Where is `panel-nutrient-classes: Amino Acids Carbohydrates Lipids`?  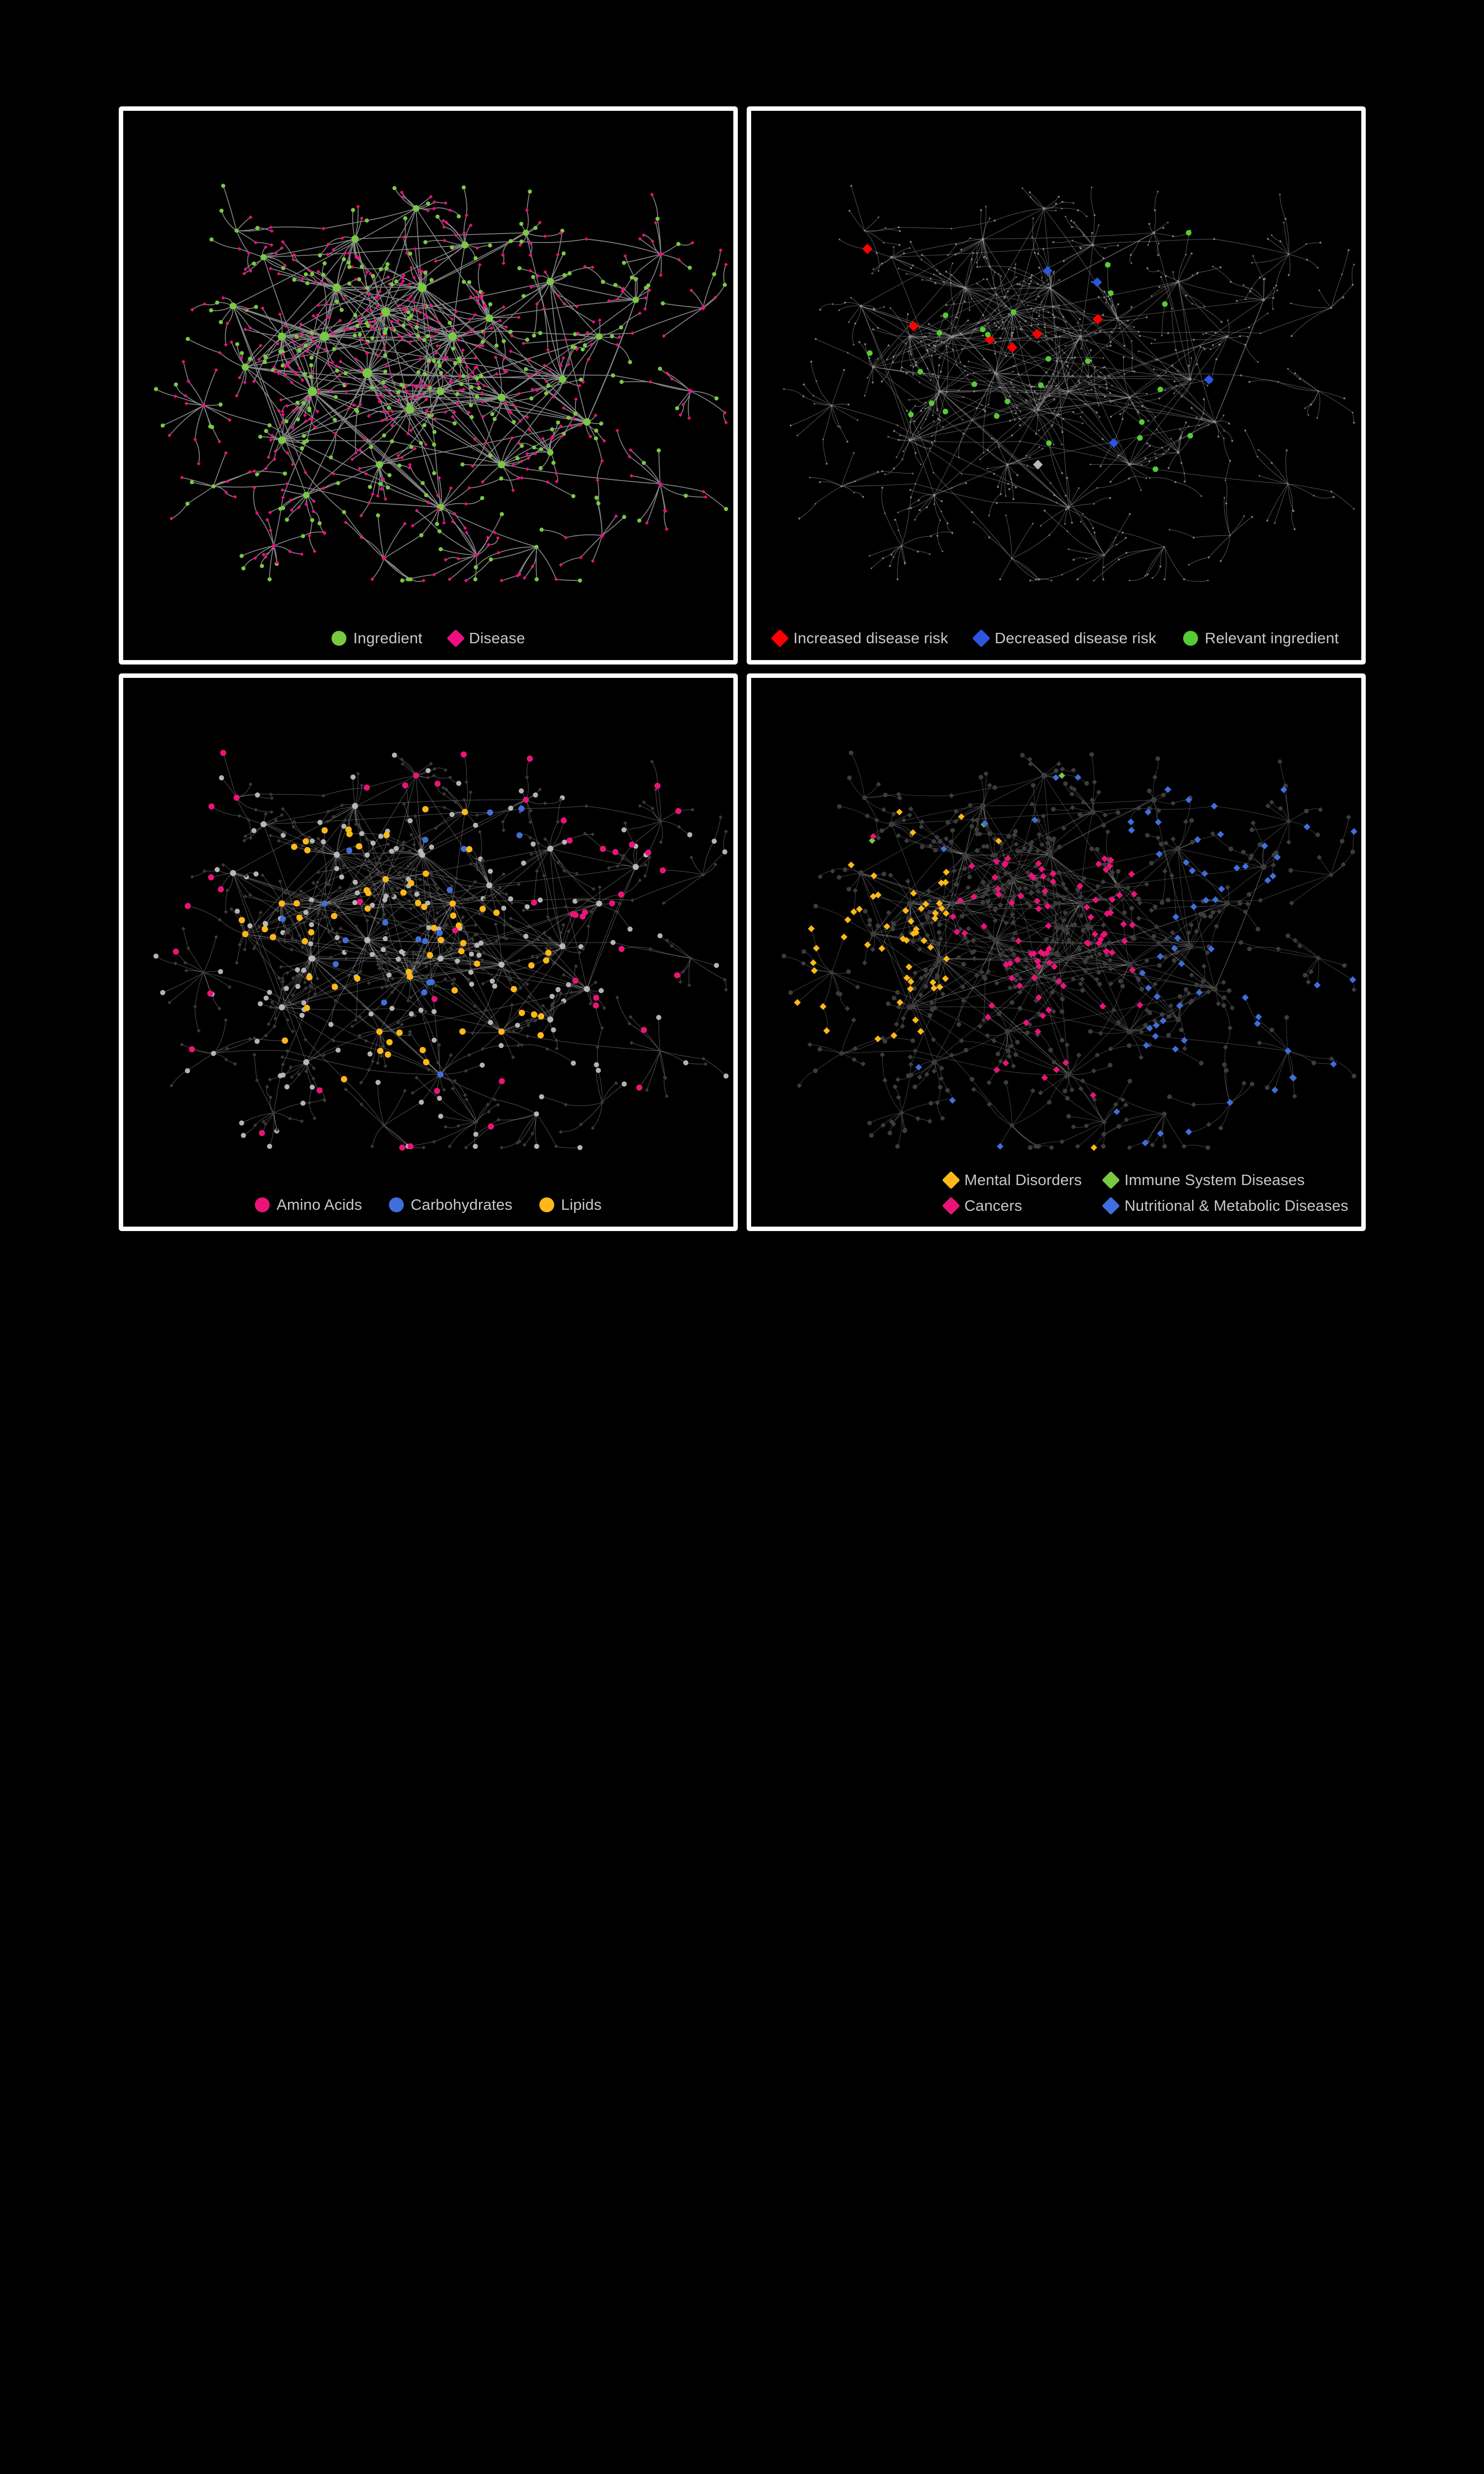
panel-nutrient-classes: Amino Acids Carbohydrates Lipids is located at coordinates (428, 952).